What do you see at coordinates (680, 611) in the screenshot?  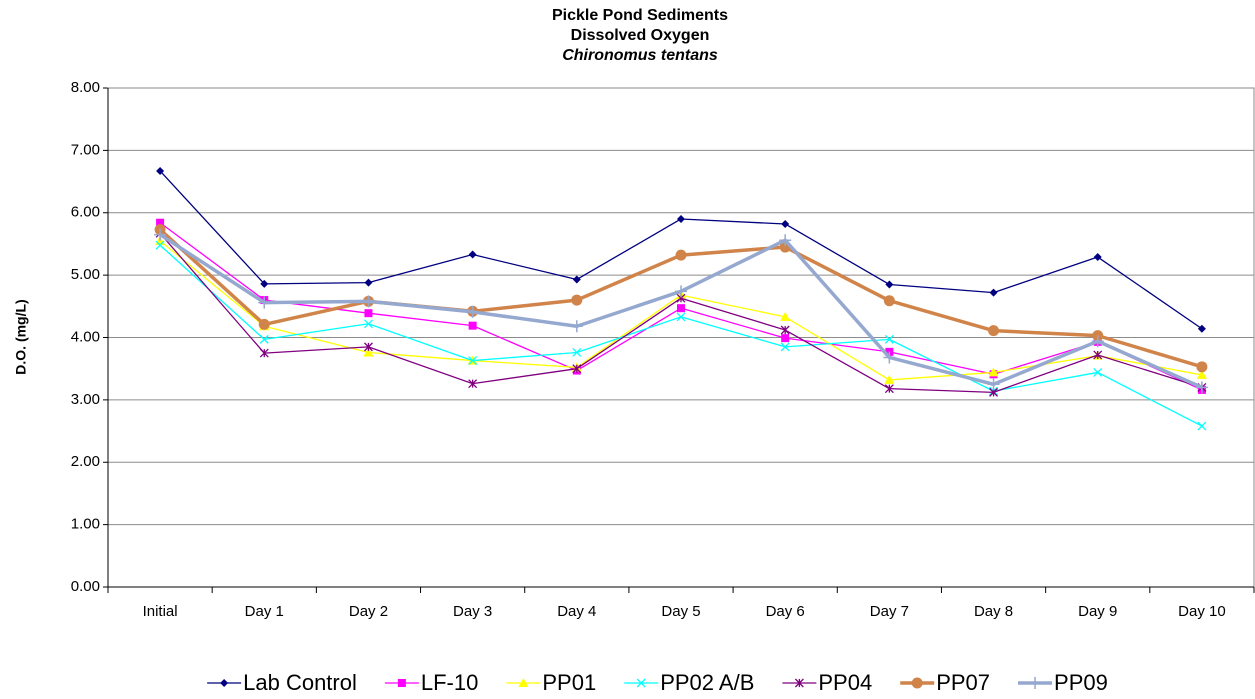 I see `x-tick-label: Day 5` at bounding box center [680, 611].